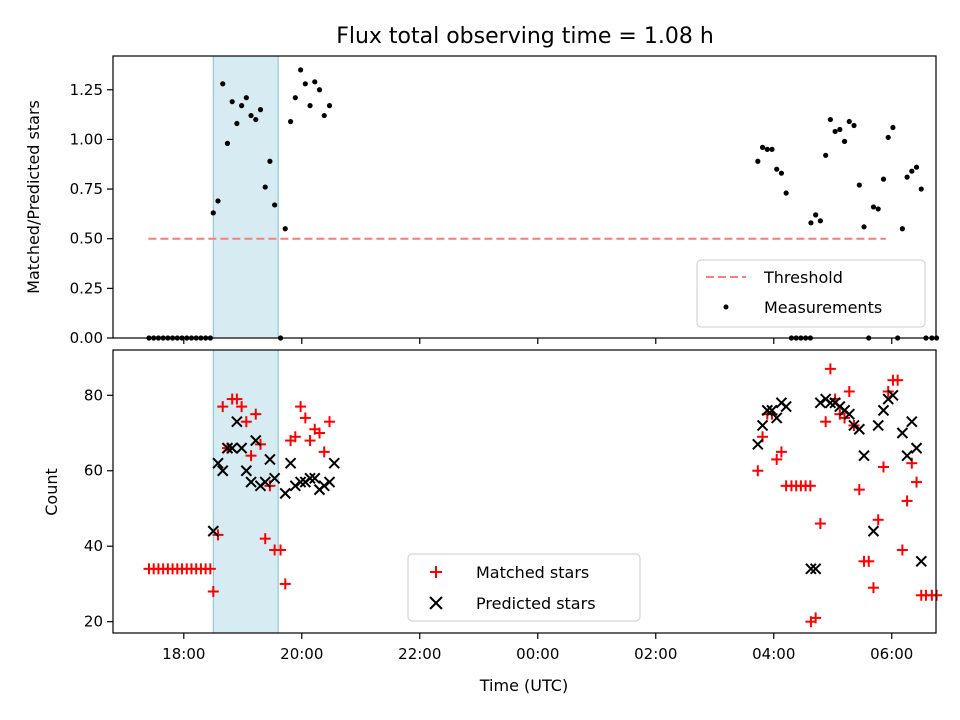  Describe the element at coordinates (93, 546) in the screenshot. I see `bottom-y-tick-label: 40` at that location.